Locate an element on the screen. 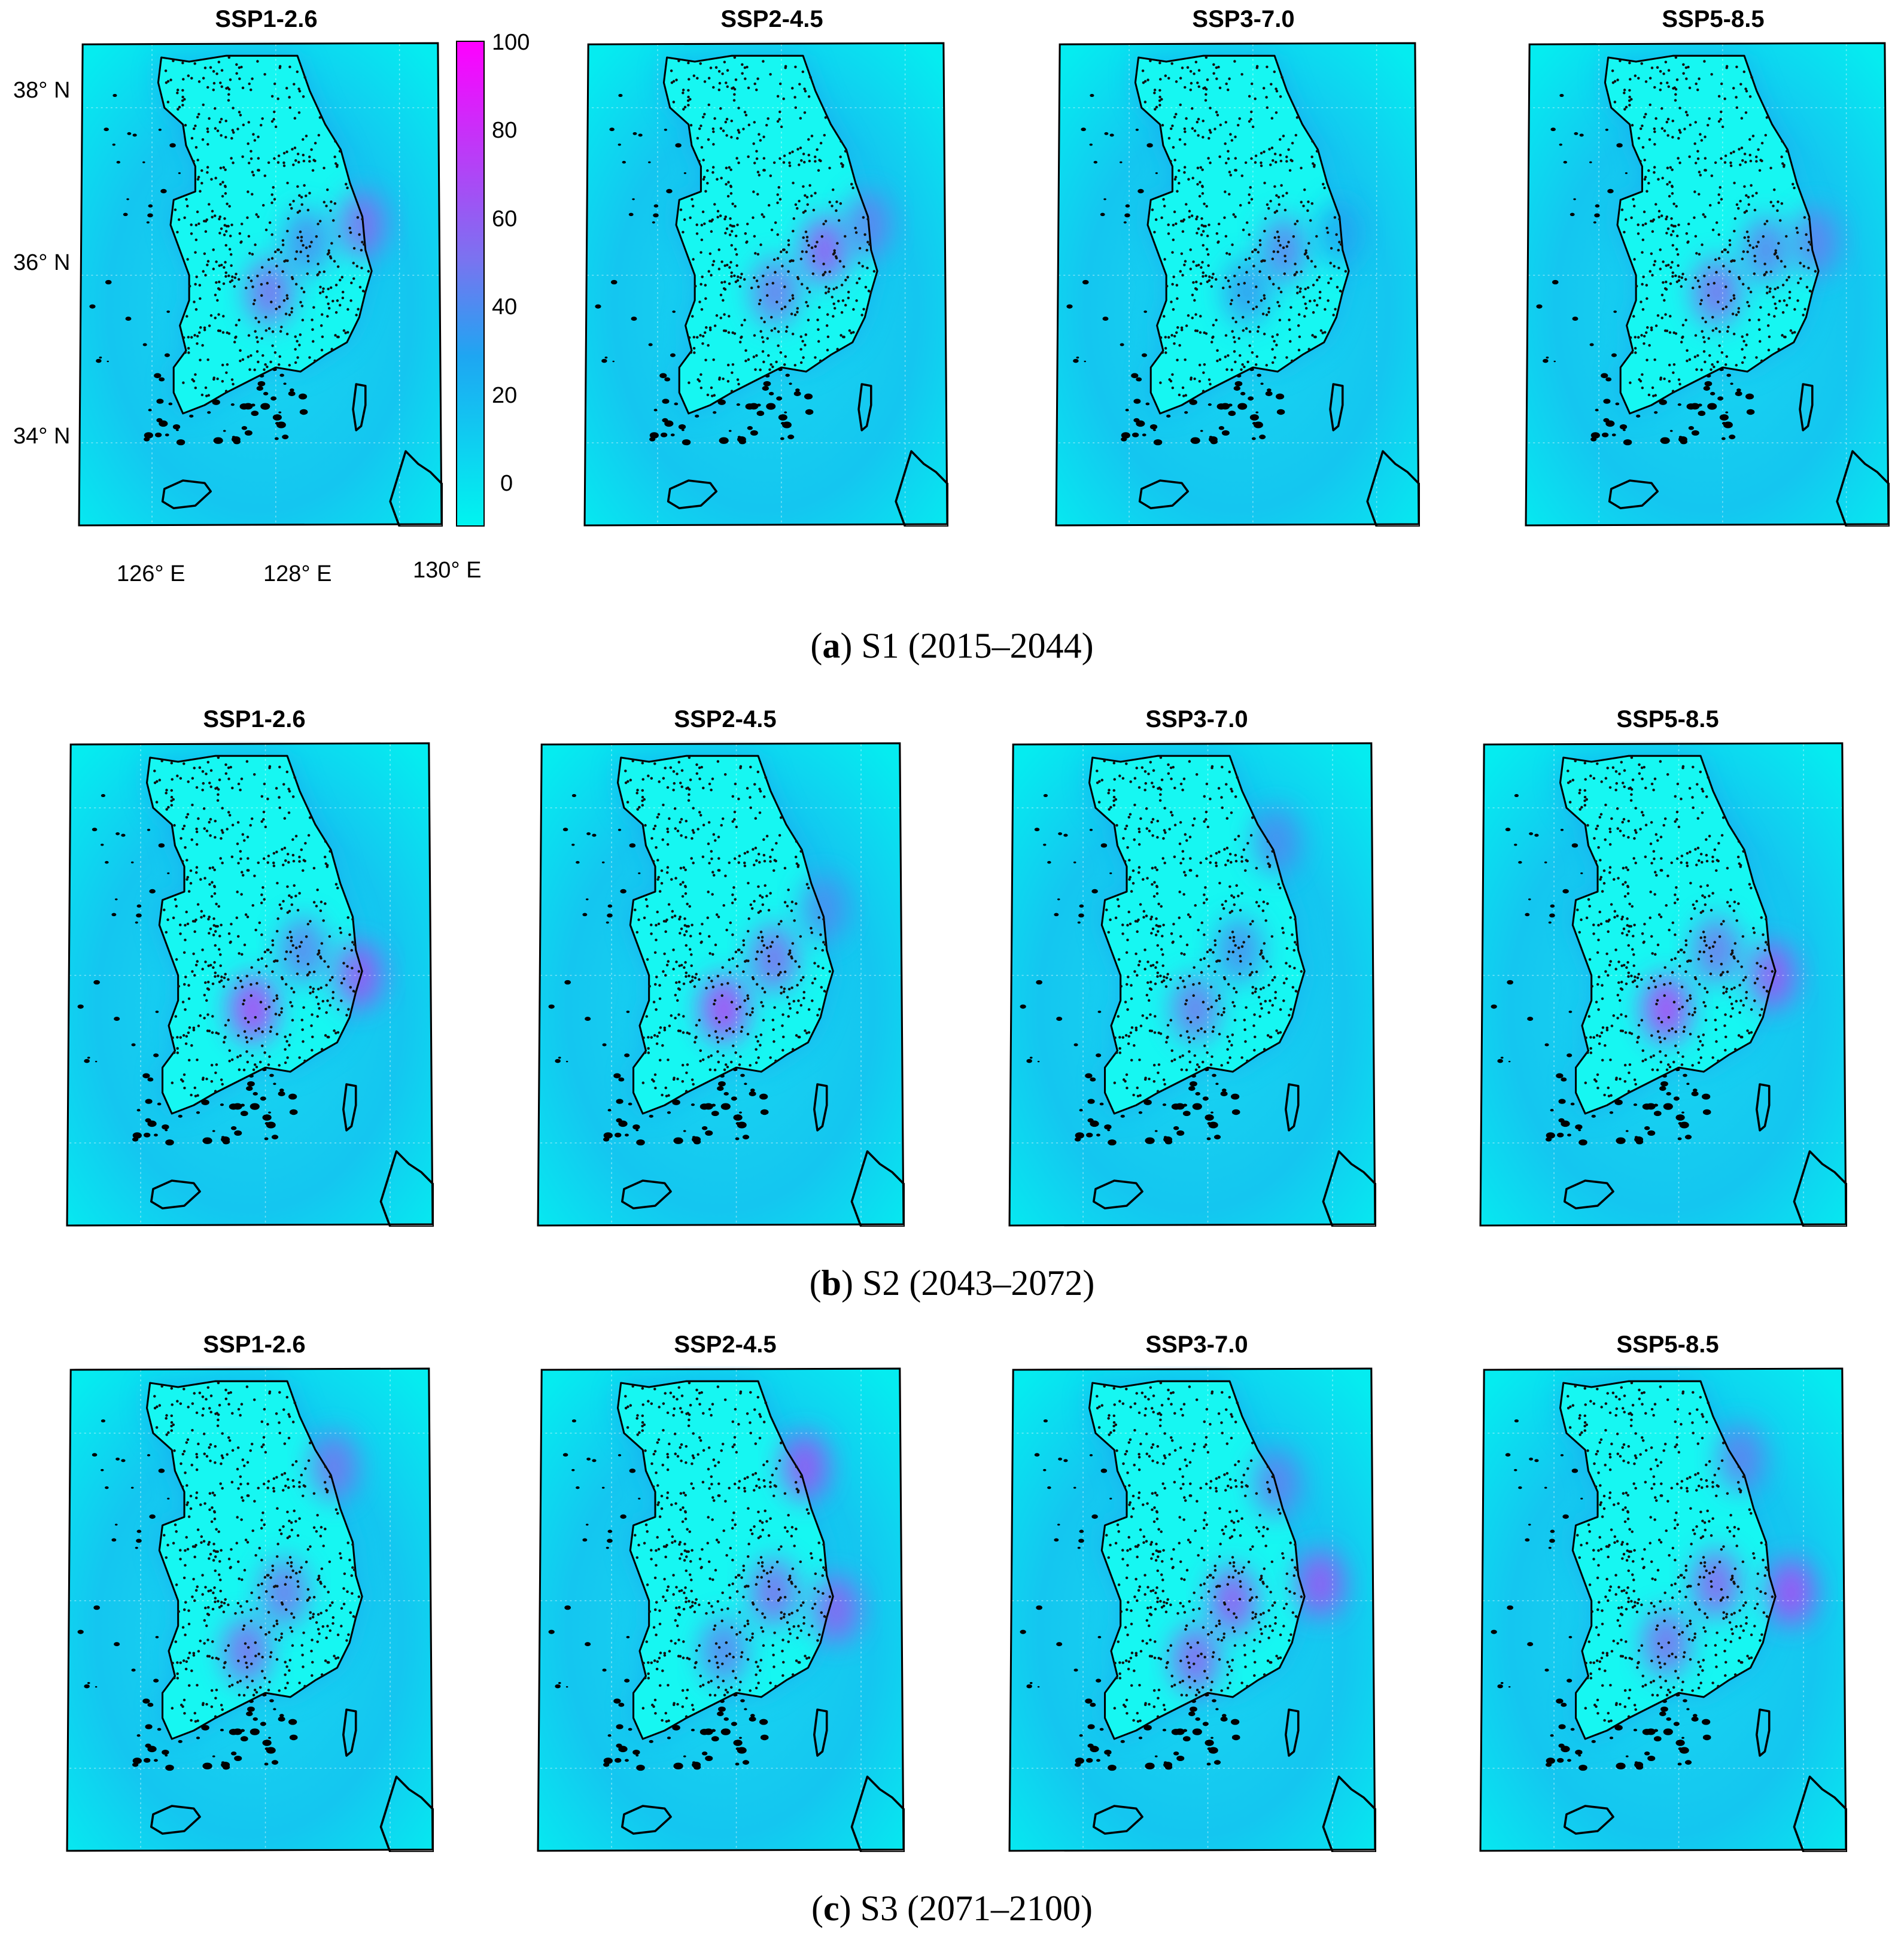 Image resolution: width=1904 pixels, height=1940 pixels. map-border is located at coordinates (766, 284).